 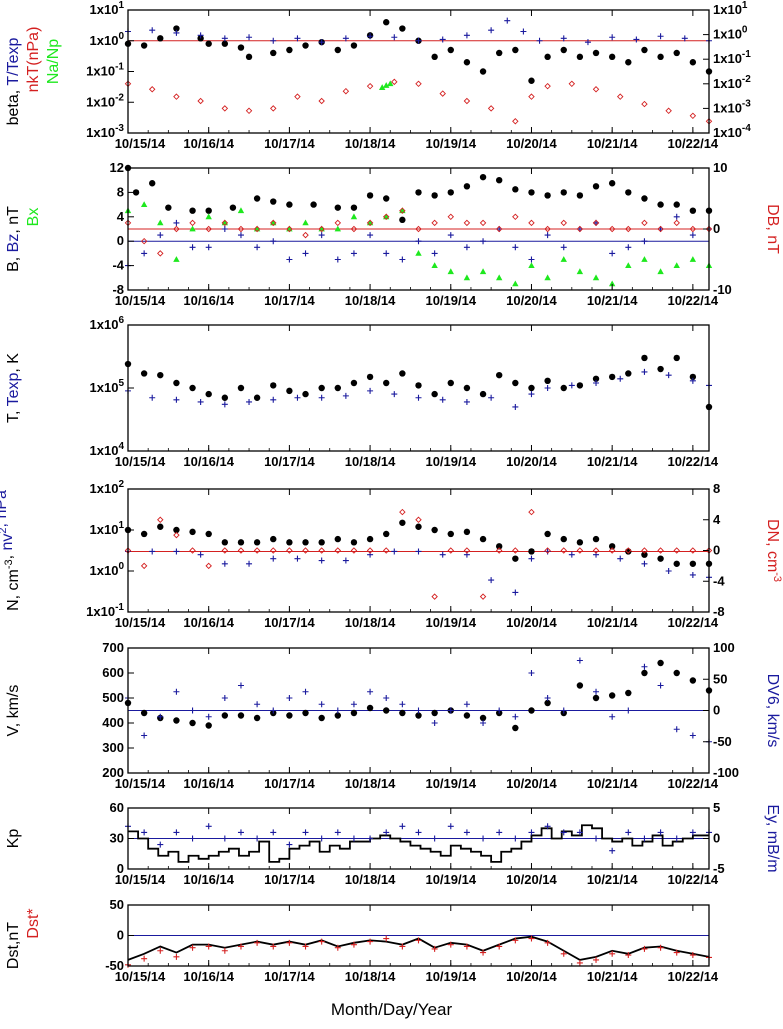 What do you see at coordinates (107, 528) in the screenshot?
I see `y-tick-label: 1x101` at bounding box center [107, 528].